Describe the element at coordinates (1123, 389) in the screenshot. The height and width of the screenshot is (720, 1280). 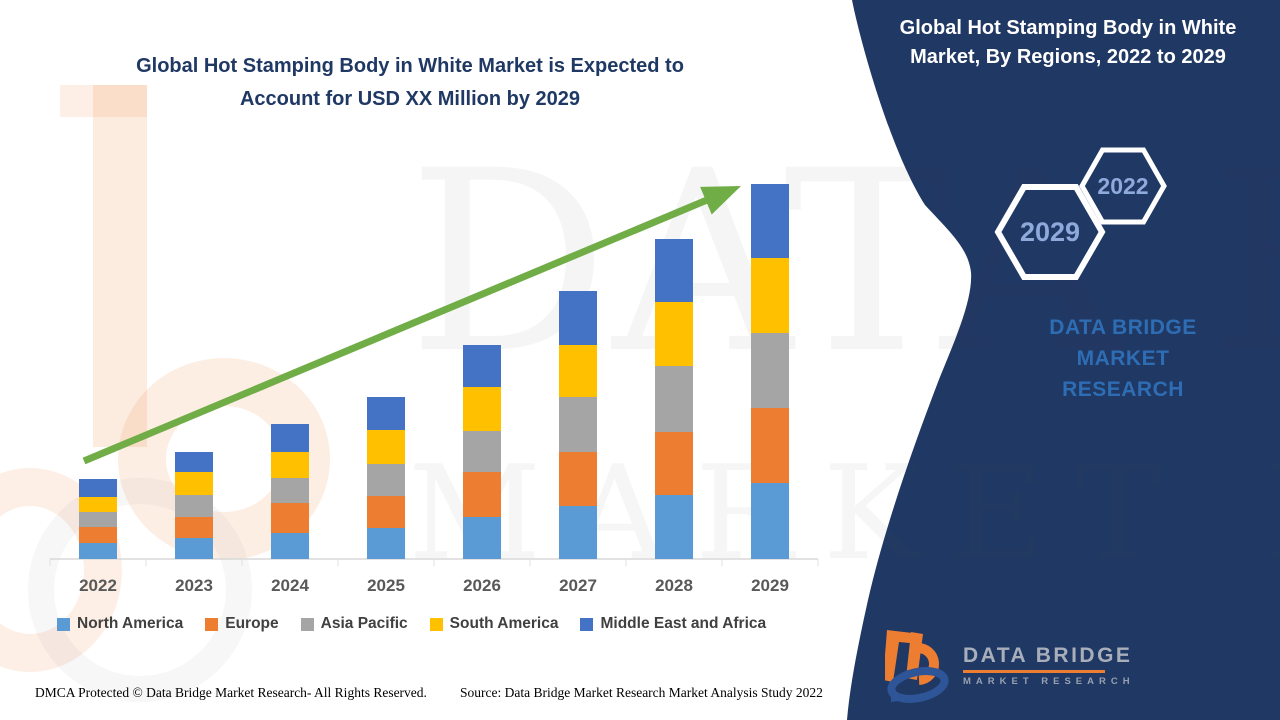
I see `panel-brand-line2: RESEARCH` at that location.